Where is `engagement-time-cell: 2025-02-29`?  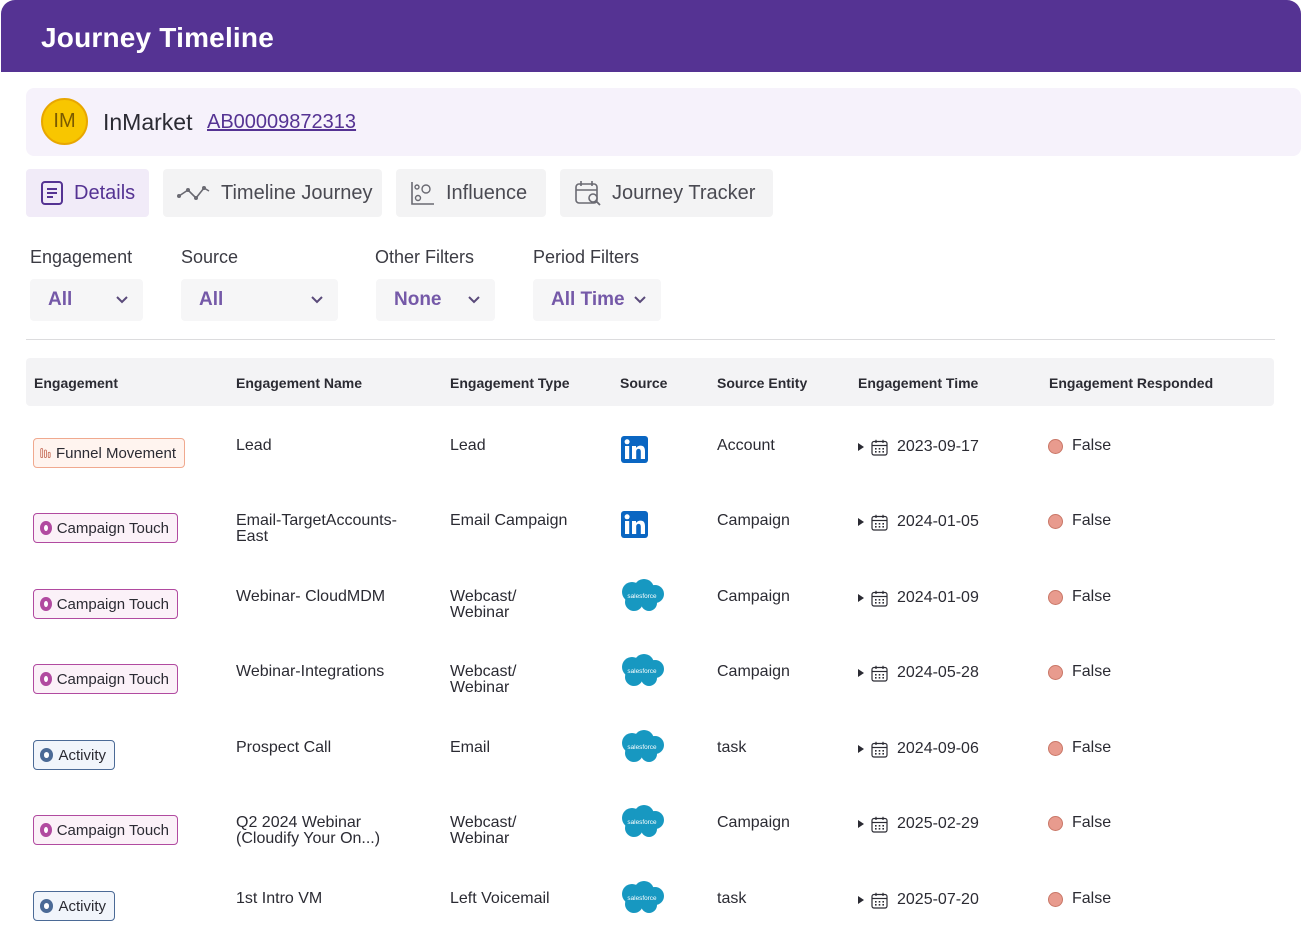 engagement-time-cell: 2025-02-29 is located at coordinates (918, 824).